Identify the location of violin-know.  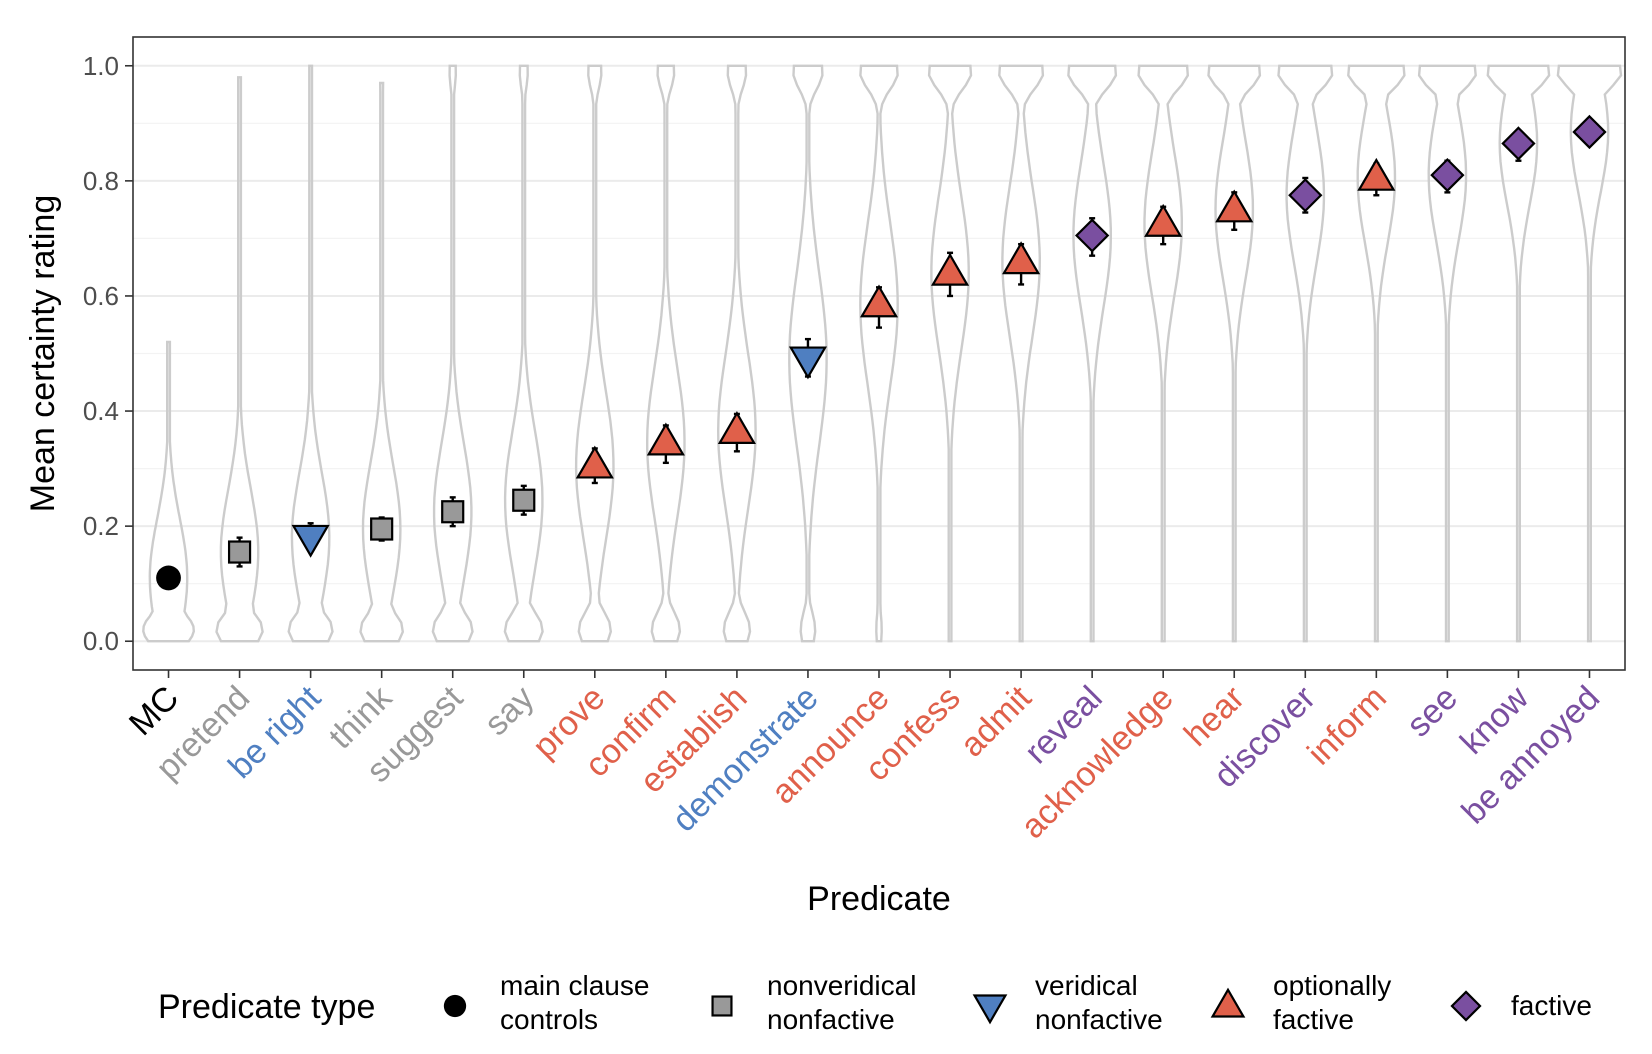
(1518, 353).